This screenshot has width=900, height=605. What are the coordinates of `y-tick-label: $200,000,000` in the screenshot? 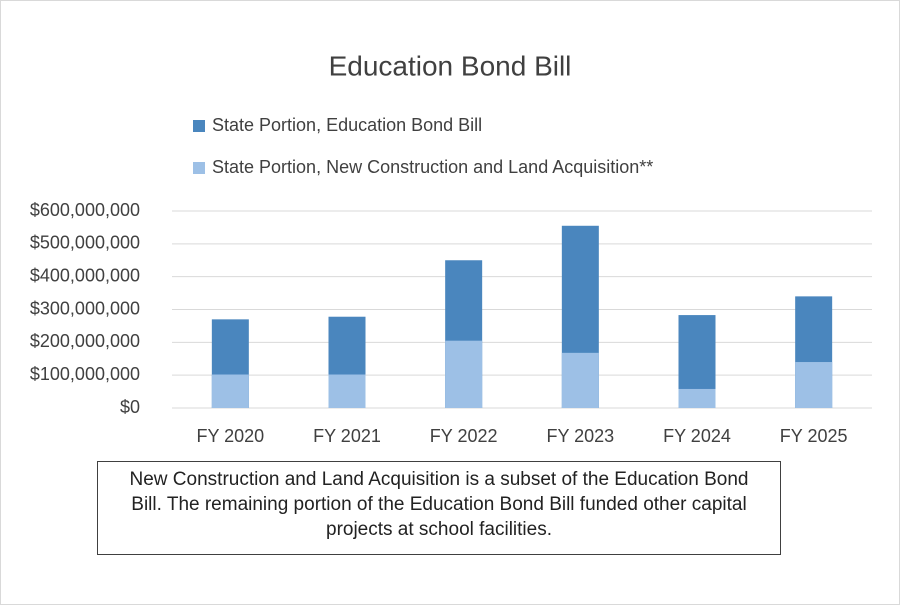 It's located at (85, 341).